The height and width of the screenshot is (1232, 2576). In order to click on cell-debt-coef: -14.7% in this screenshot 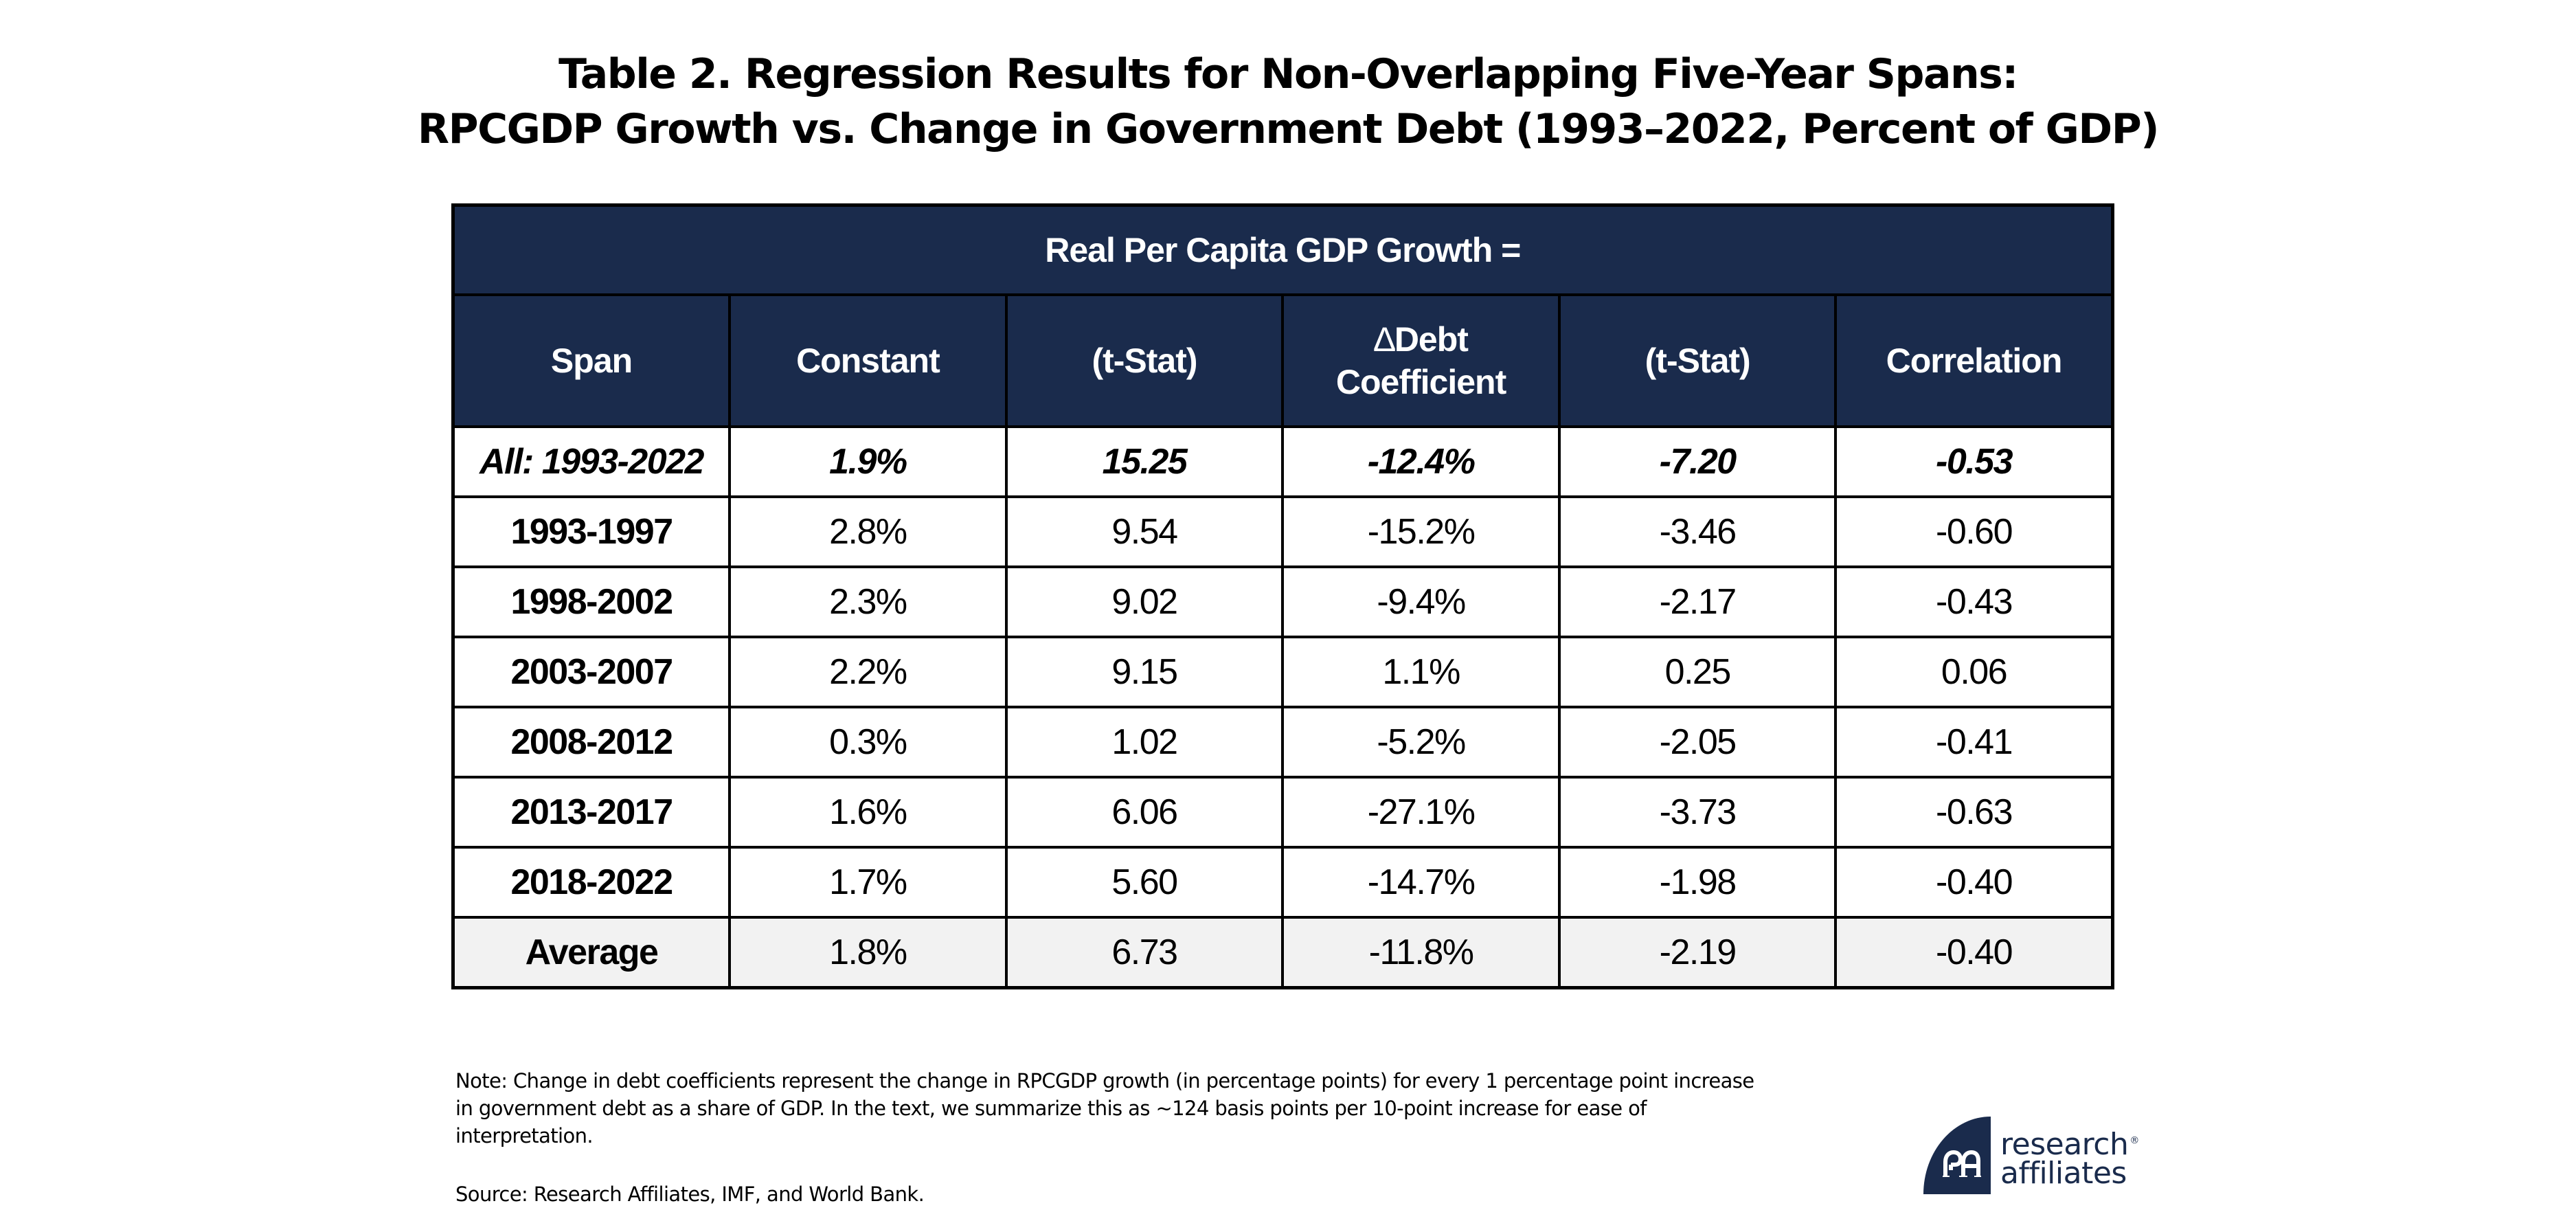, I will do `click(1421, 882)`.